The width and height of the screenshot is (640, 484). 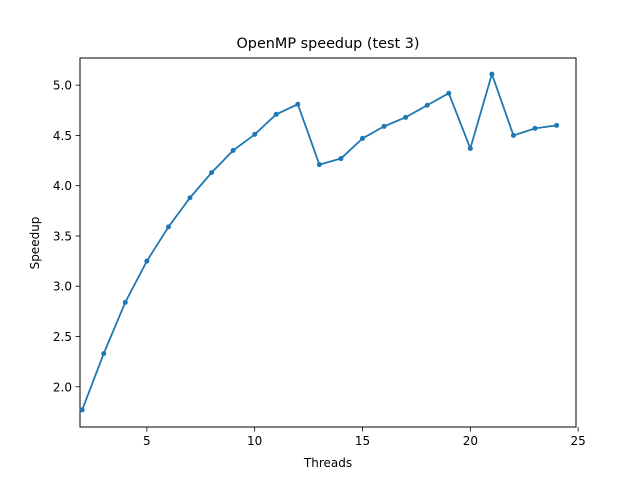 I want to click on y-axis-label: Speedup, so click(x=35, y=243).